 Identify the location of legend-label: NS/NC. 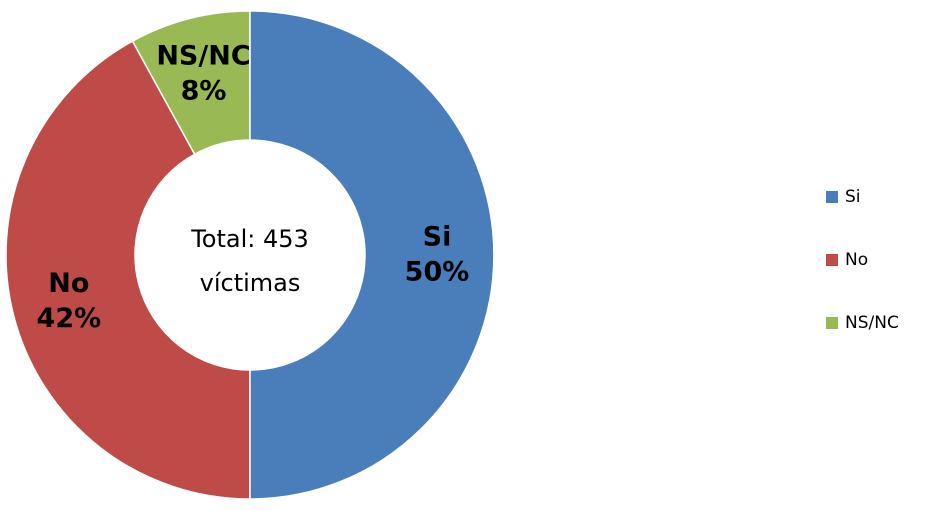
(872, 323).